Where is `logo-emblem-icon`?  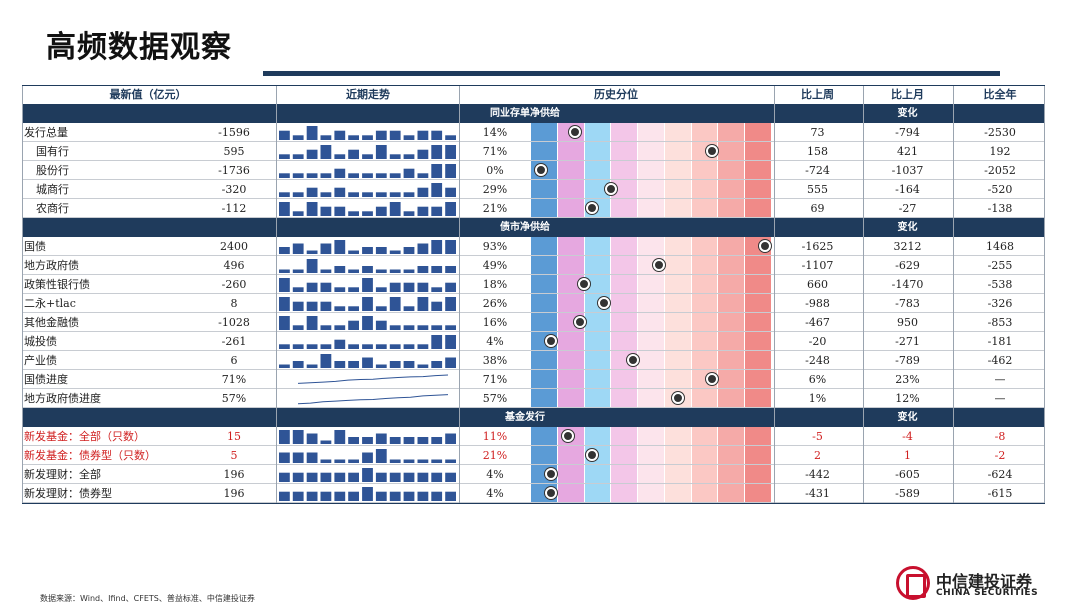
logo-emblem-icon is located at coordinates (913, 583).